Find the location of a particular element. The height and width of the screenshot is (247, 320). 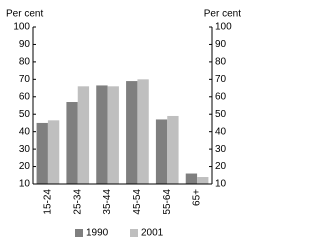

y-tick-label: 10 is located at coordinates (25, 184).